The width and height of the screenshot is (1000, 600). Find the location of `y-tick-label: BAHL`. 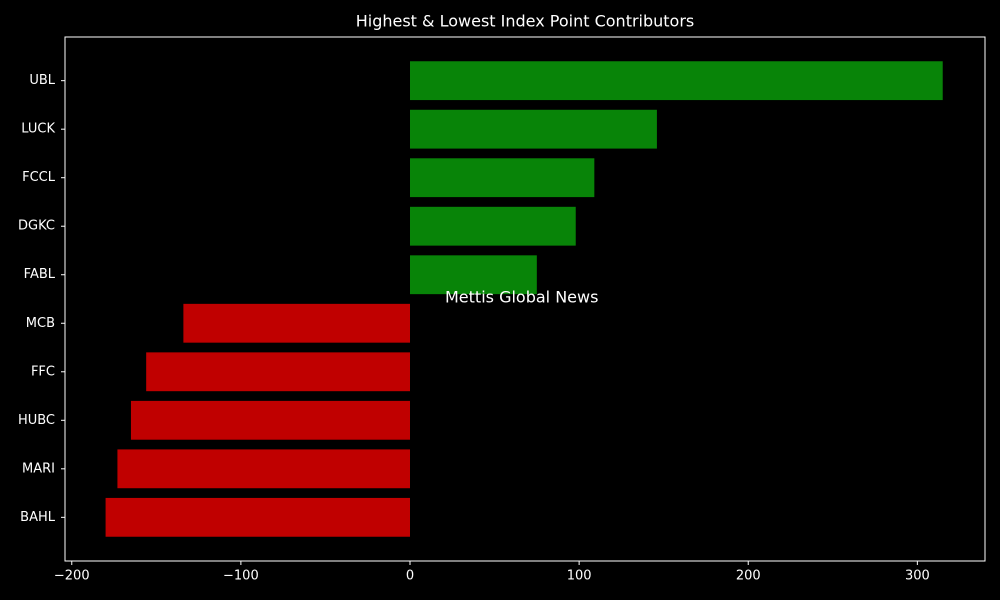

y-tick-label: BAHL is located at coordinates (38, 517).